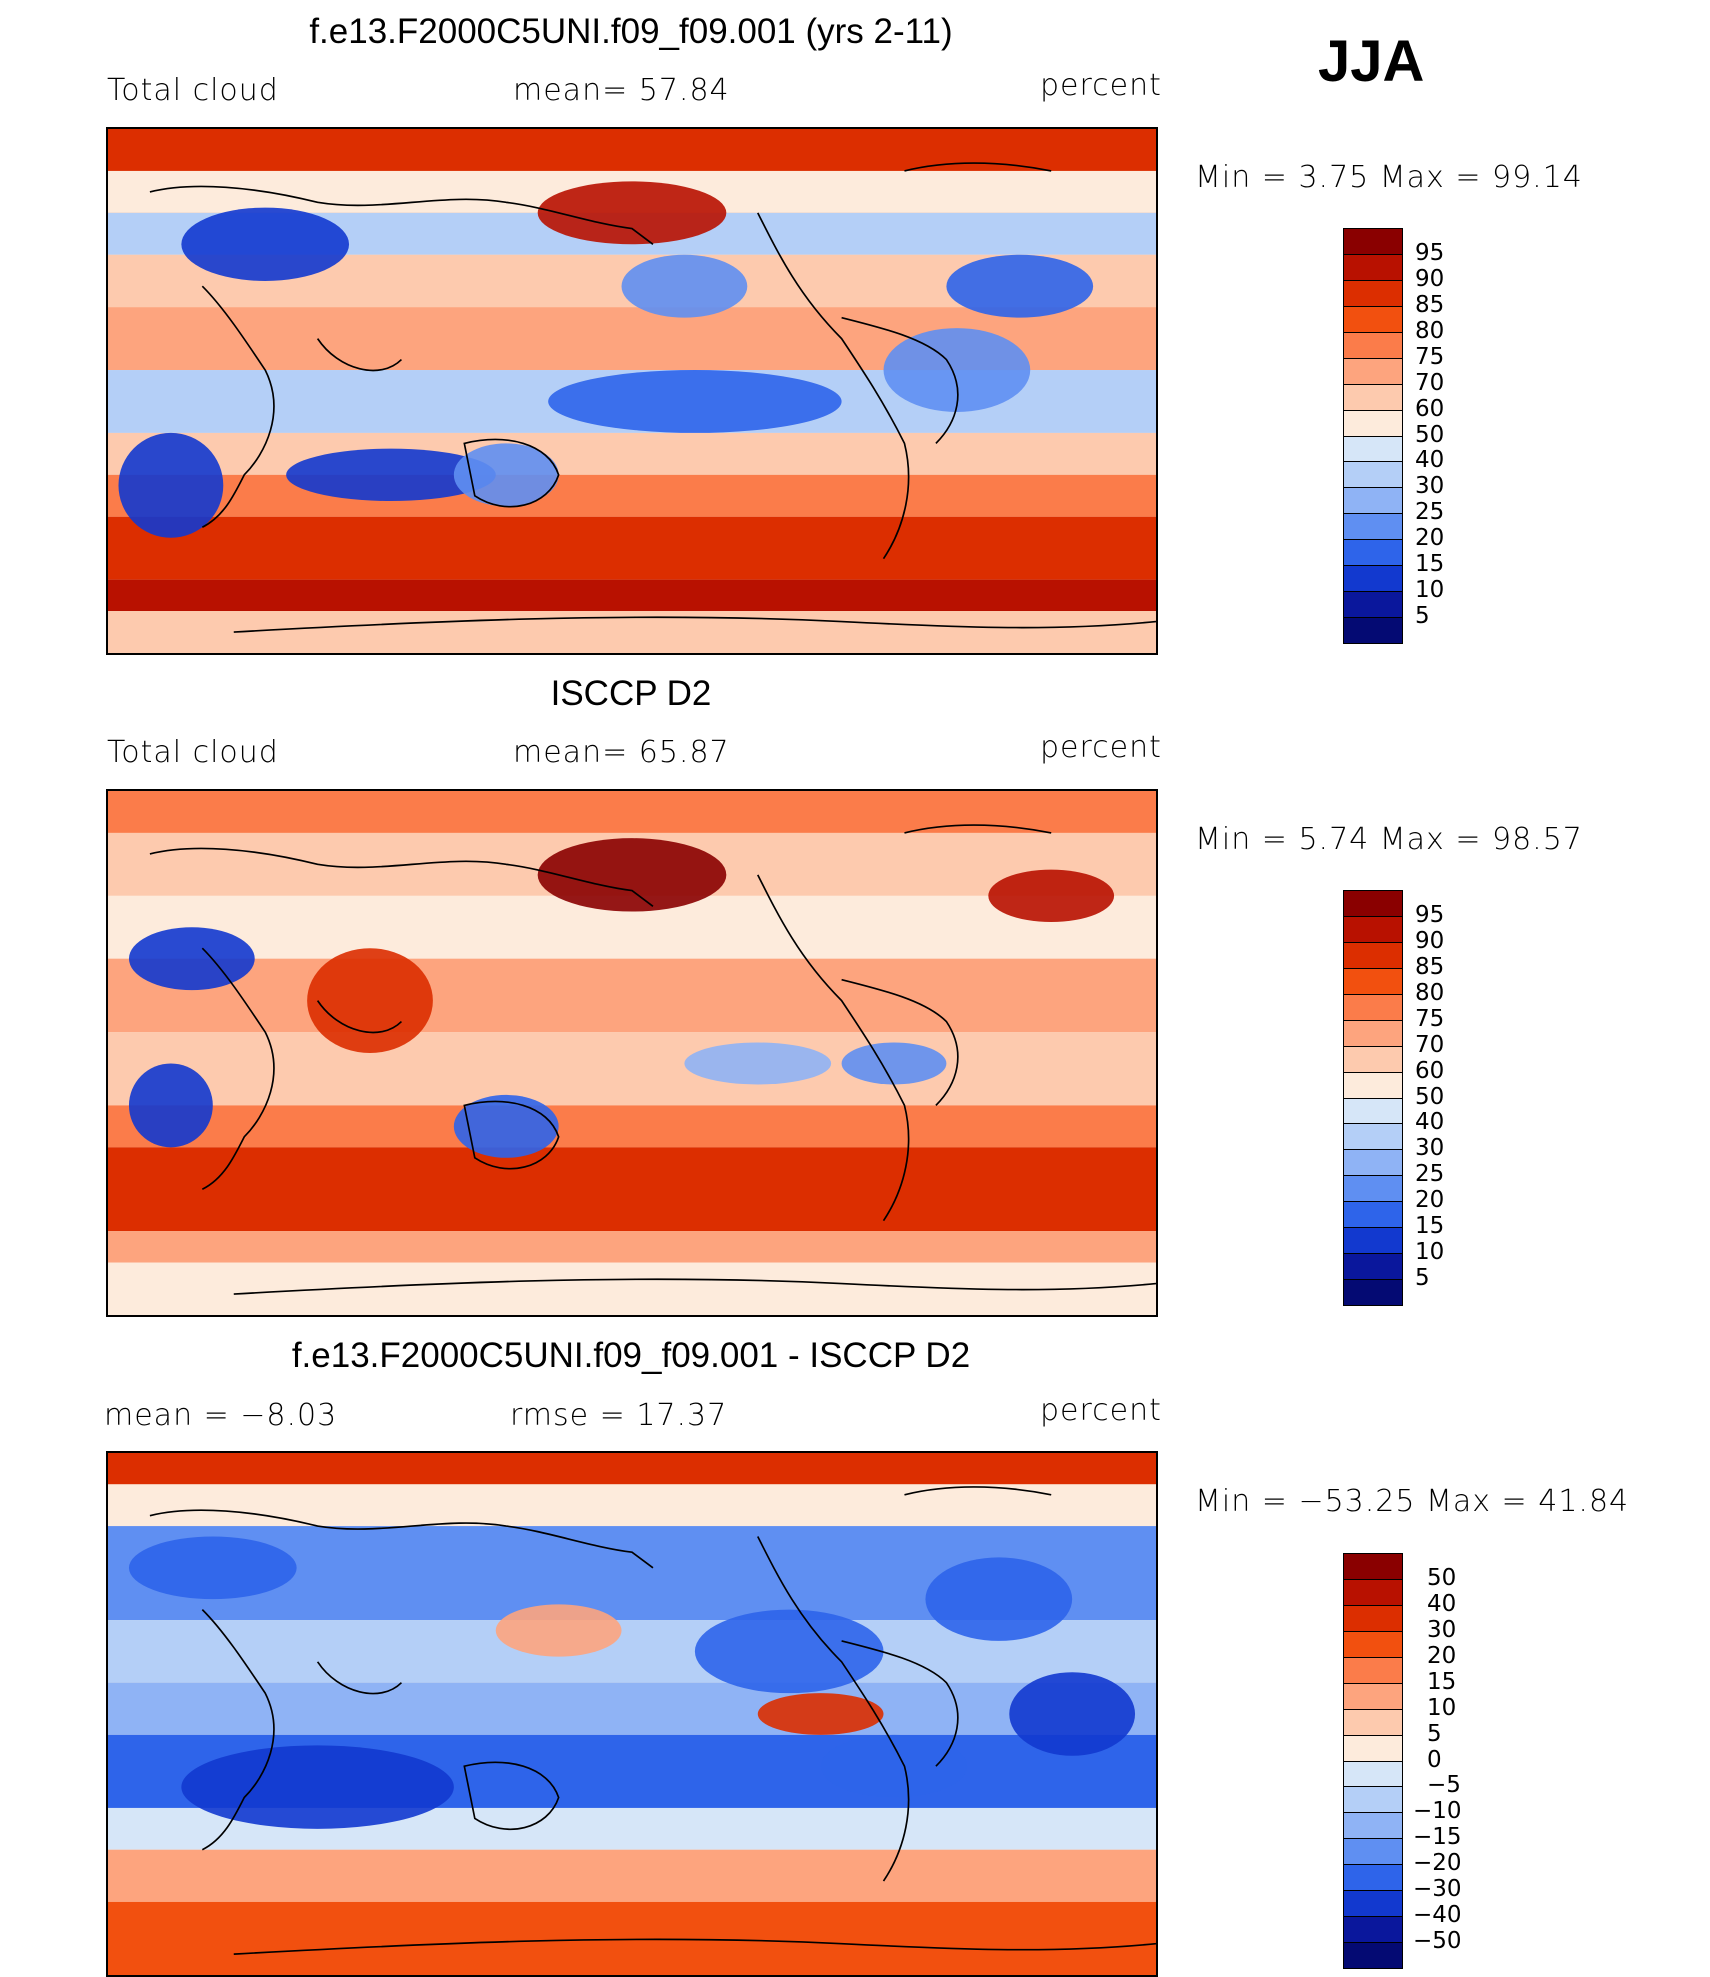 The height and width of the screenshot is (1977, 1710). I want to click on colorbar-tick-label: 75, so click(1430, 1018).